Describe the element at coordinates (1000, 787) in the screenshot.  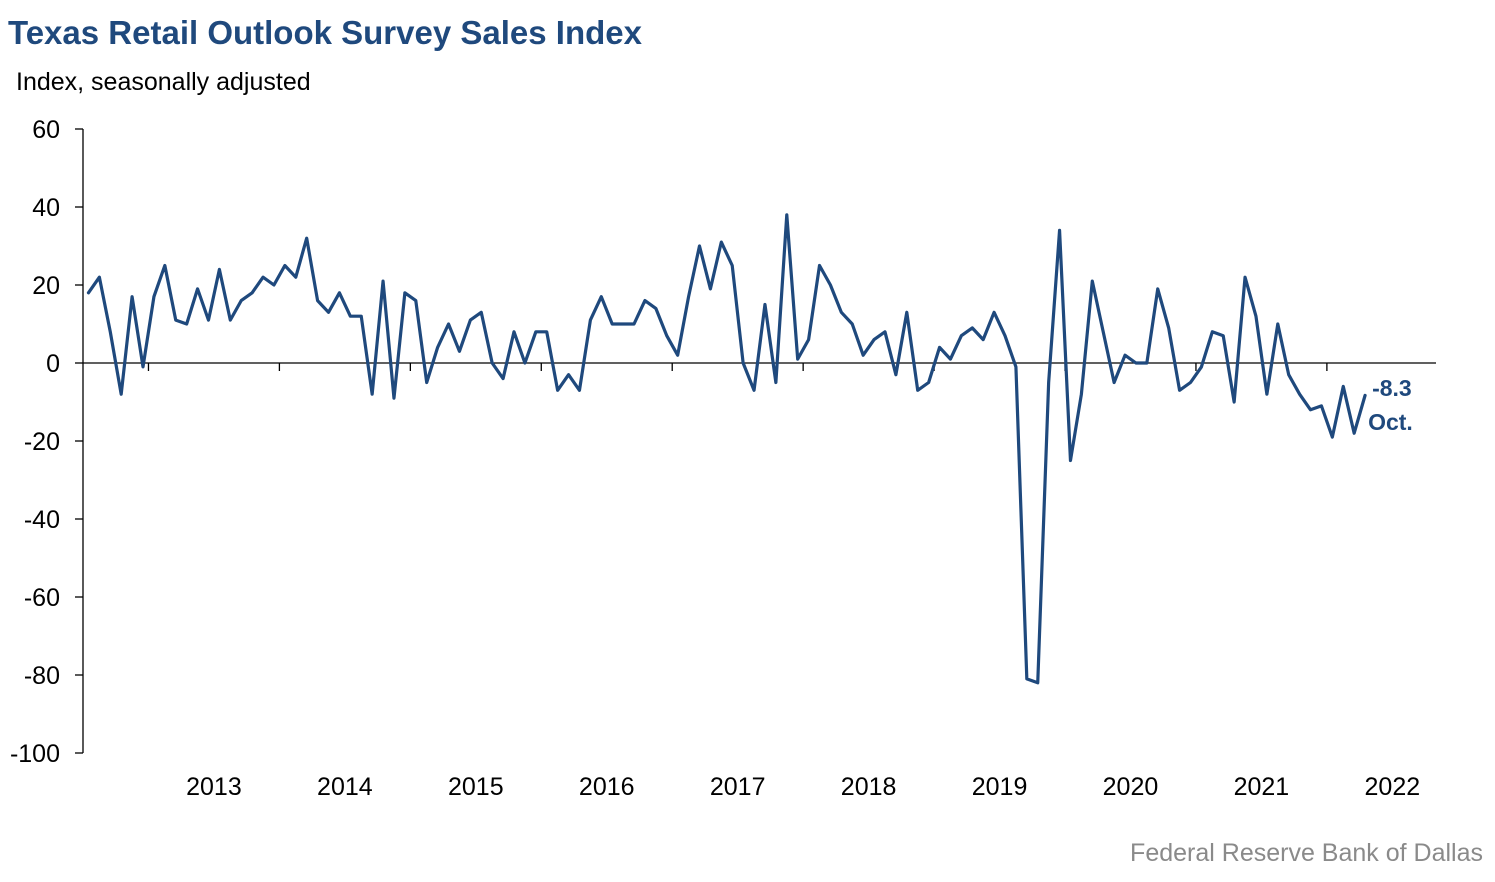
I see `x-tick-label: 2019` at that location.